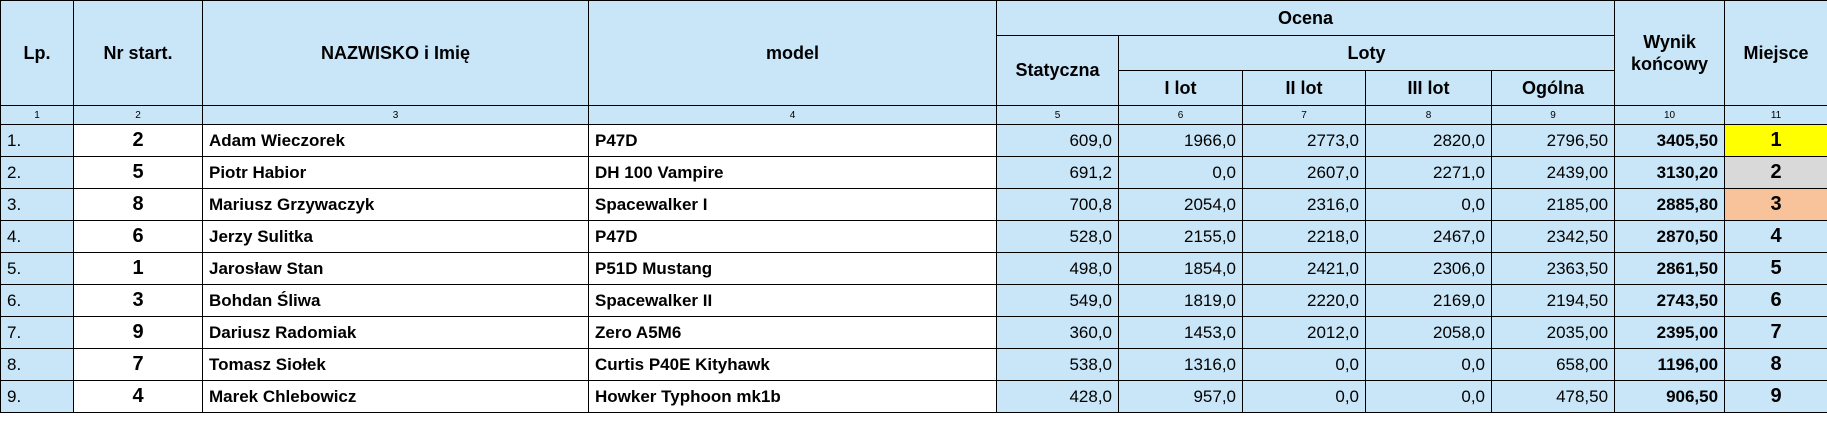  I want to click on cell: 9, so click(1775, 396).